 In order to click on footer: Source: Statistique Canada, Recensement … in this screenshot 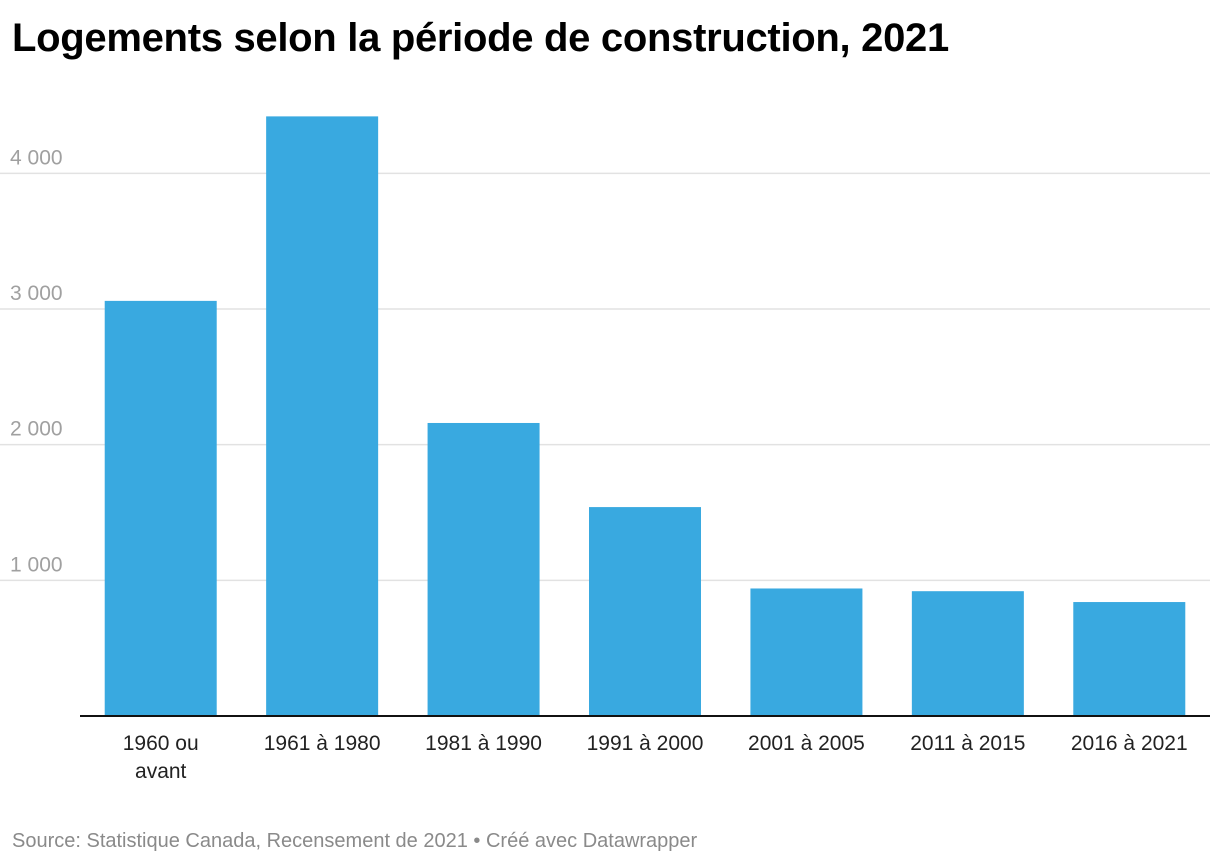, I will do `click(354, 841)`.